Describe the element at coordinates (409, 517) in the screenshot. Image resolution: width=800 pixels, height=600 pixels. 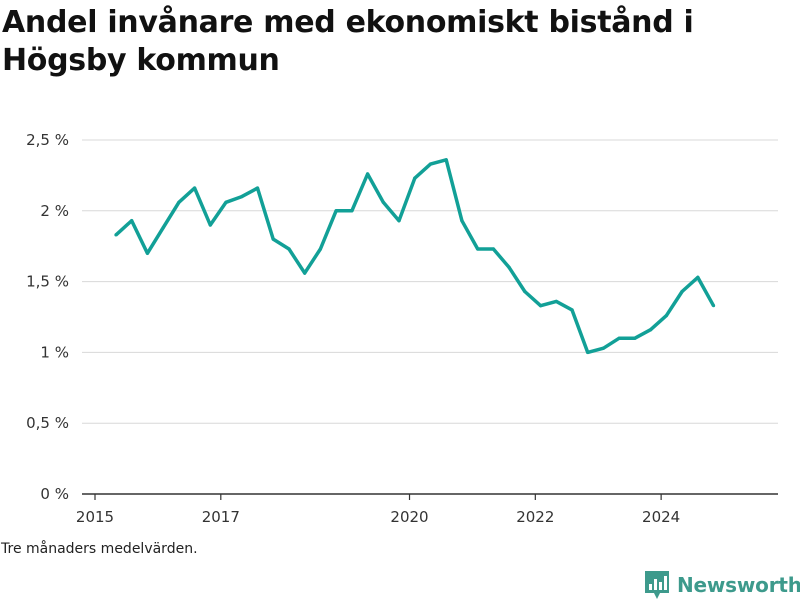
I see `x-tick-label: 2020` at that location.